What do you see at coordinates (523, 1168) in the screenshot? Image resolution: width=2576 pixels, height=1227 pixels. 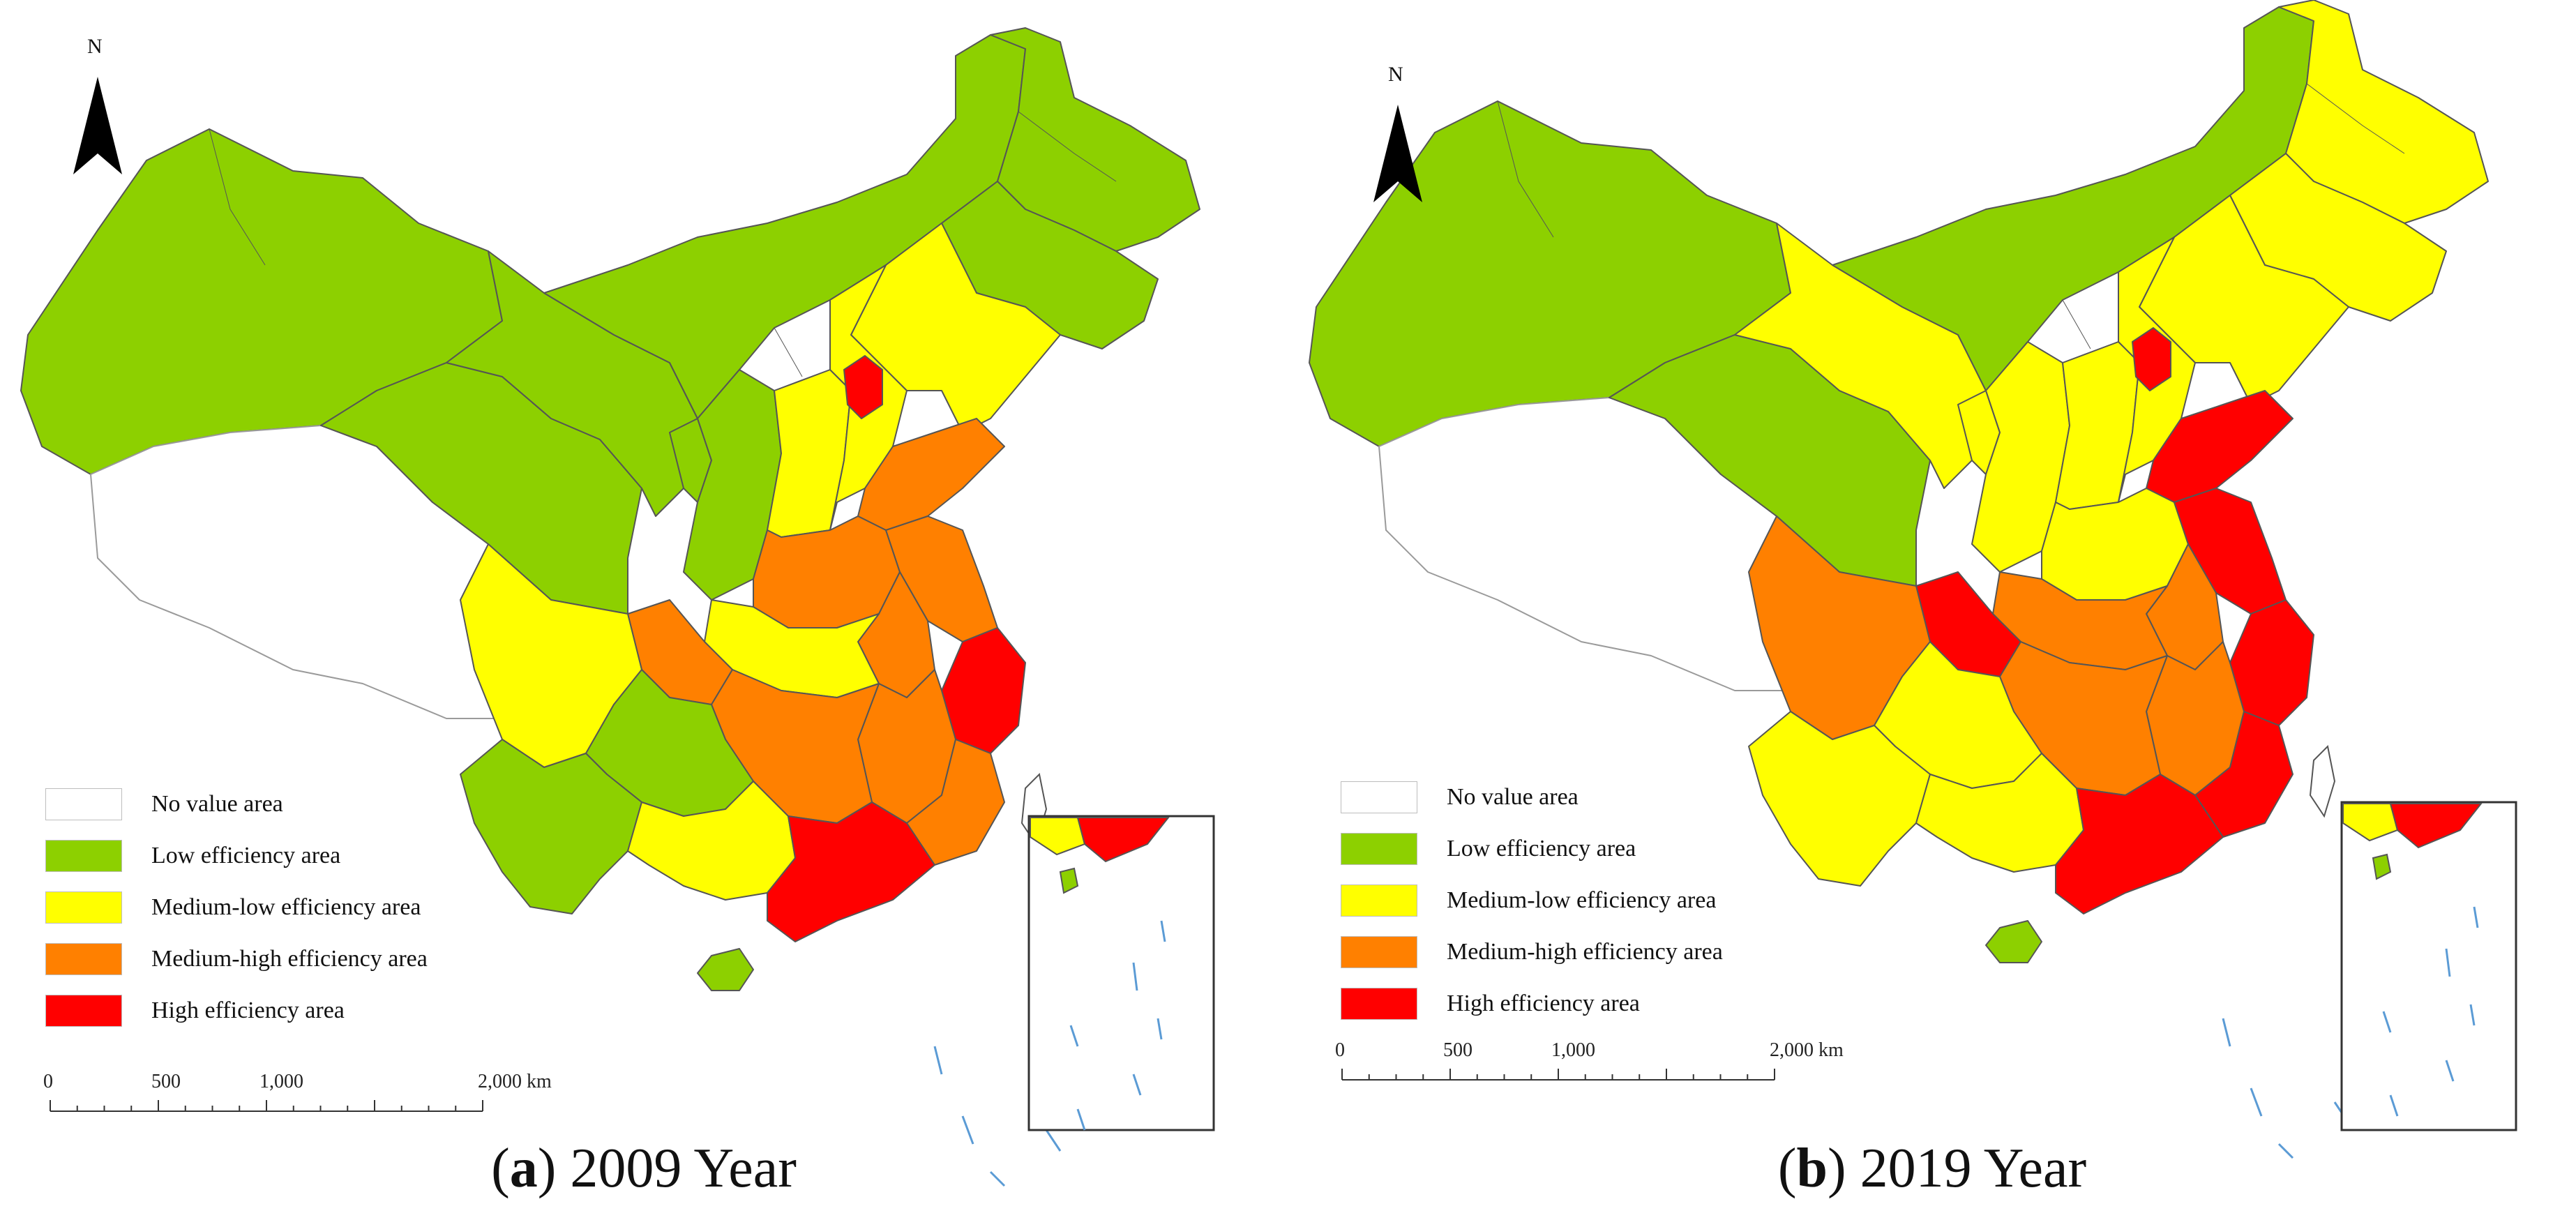 I see `caption-letter: a` at bounding box center [523, 1168].